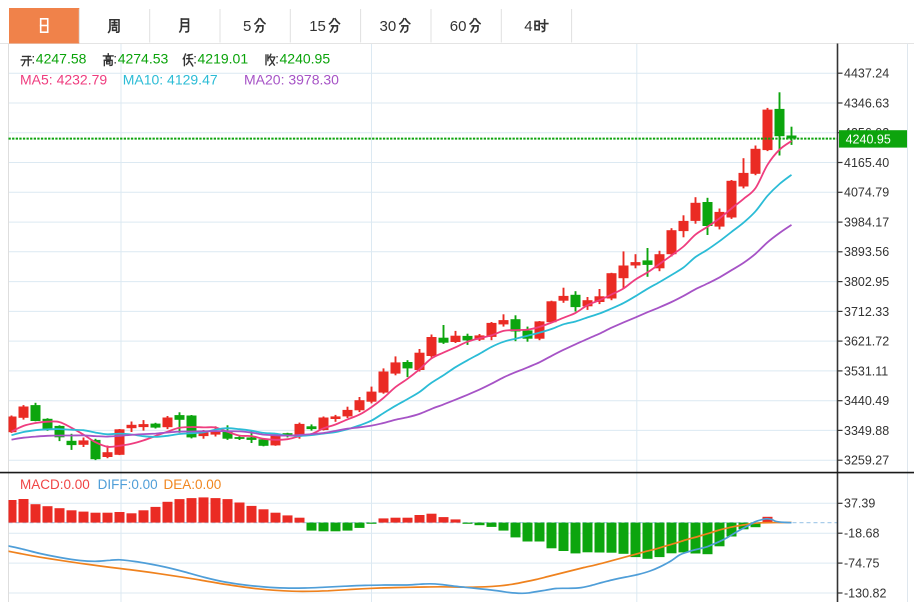  Describe the element at coordinates (128, 484) in the screenshot. I see `svg-text: DIFF:0.00` at that location.